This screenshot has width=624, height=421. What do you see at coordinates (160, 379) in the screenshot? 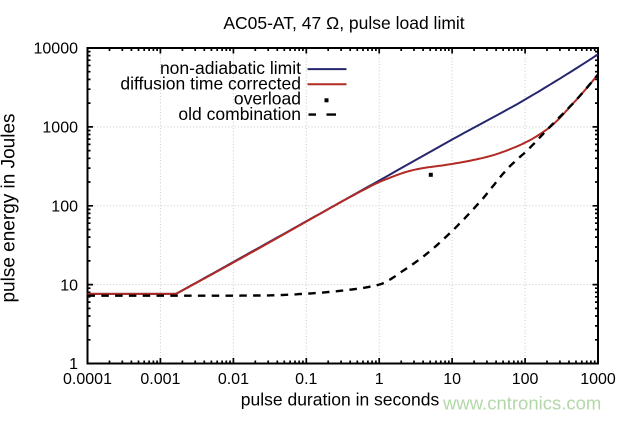
I see `svg-text: 0.001` at bounding box center [160, 379].